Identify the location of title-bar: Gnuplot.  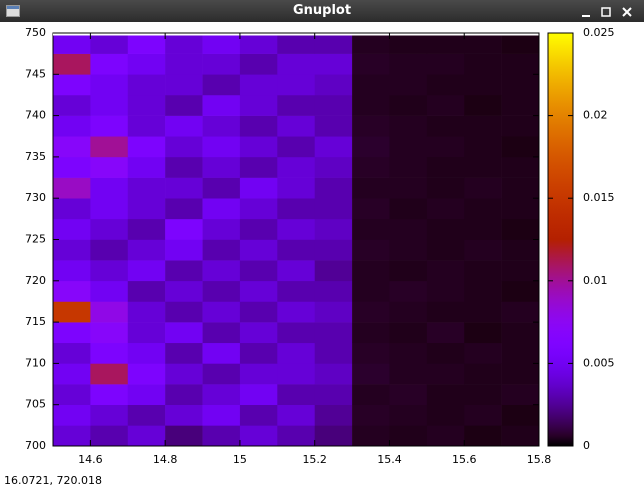
(322, 11).